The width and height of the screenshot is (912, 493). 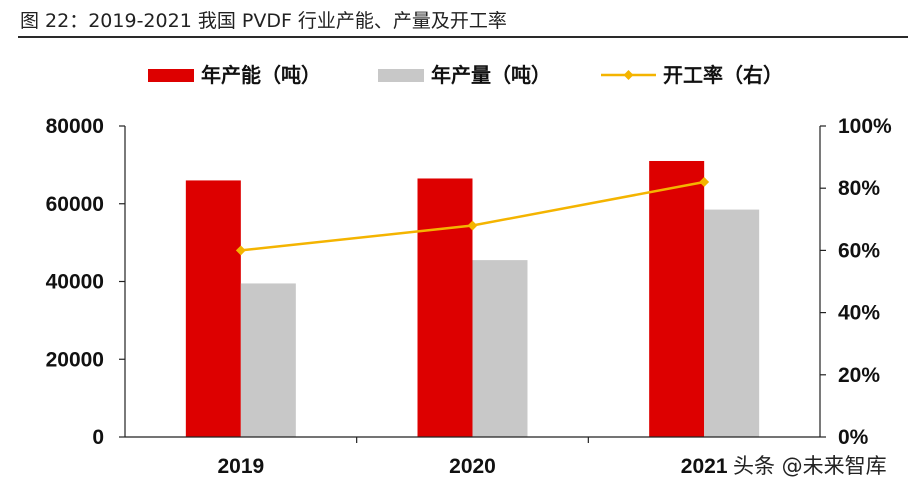 What do you see at coordinates (704, 182) in the screenshot?
I see `utilization-marker-2021` at bounding box center [704, 182].